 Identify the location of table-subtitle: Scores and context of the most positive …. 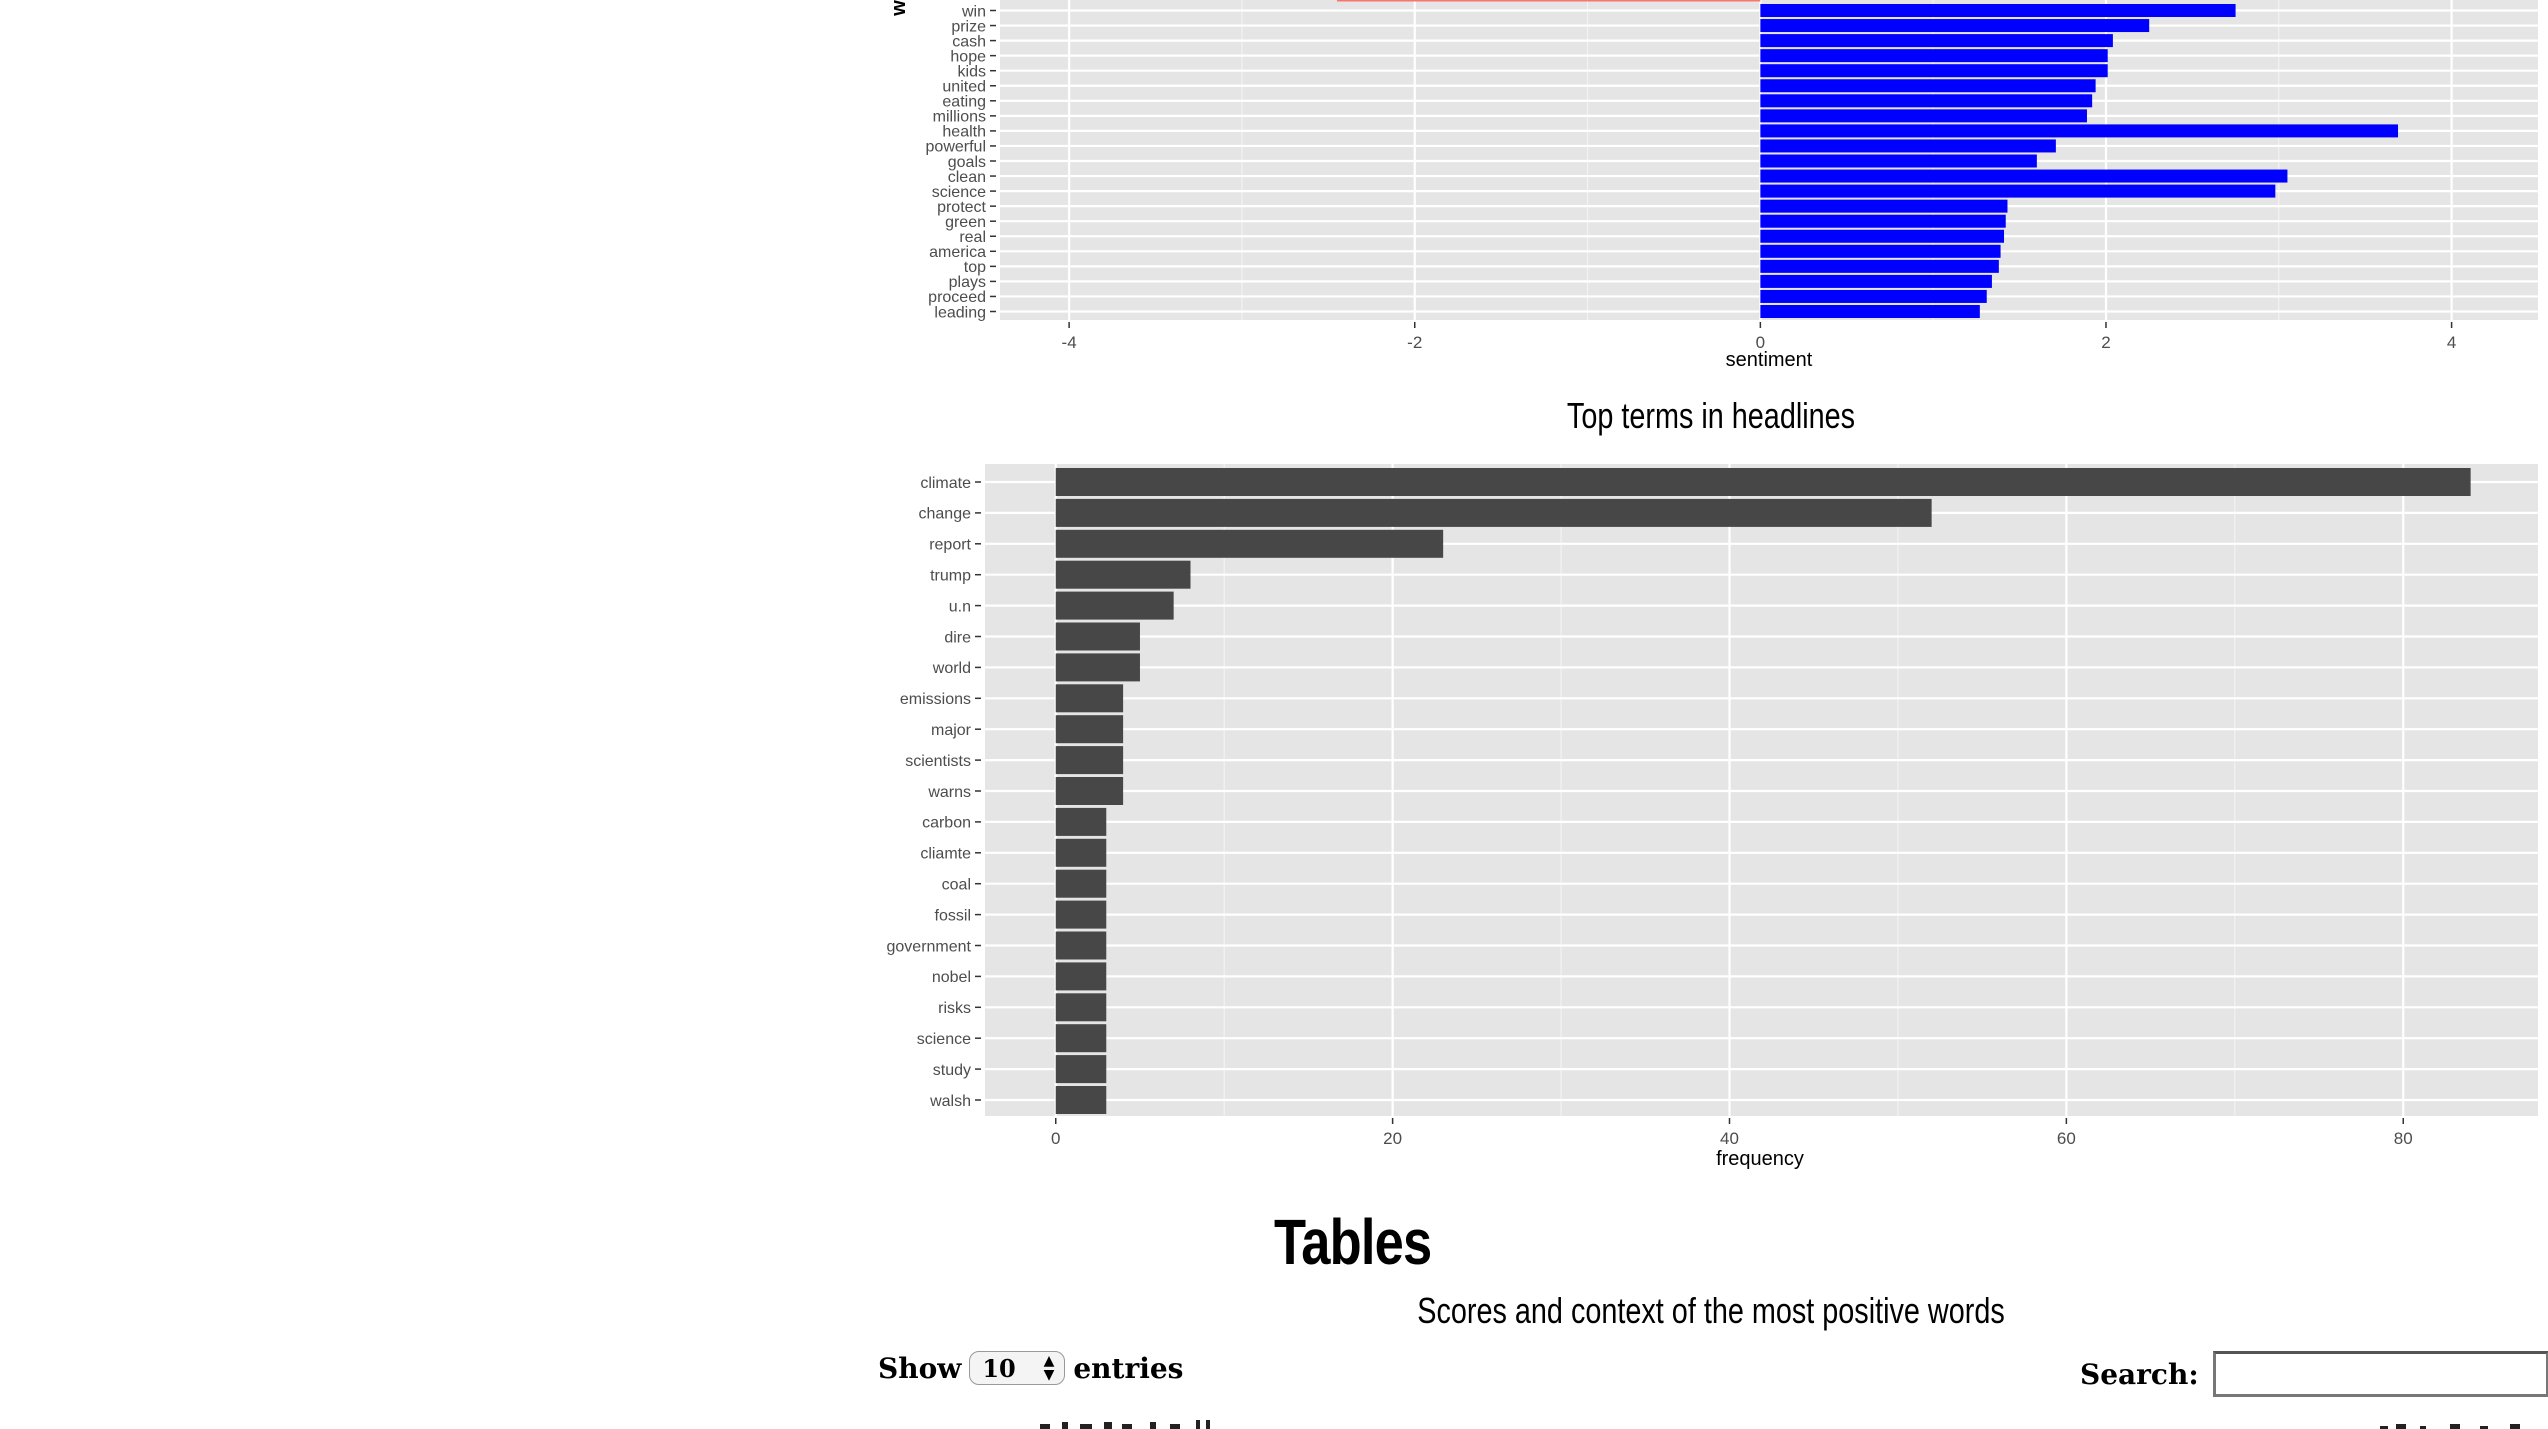
(1711, 1310).